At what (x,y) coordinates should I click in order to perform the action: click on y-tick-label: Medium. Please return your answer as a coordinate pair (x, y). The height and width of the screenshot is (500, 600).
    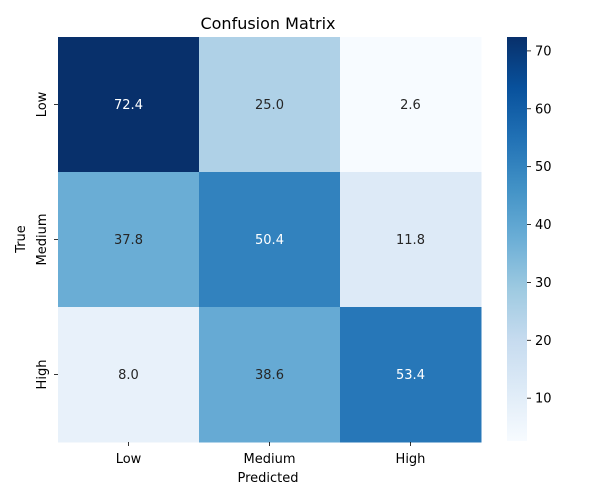
    Looking at the image, I should click on (42, 240).